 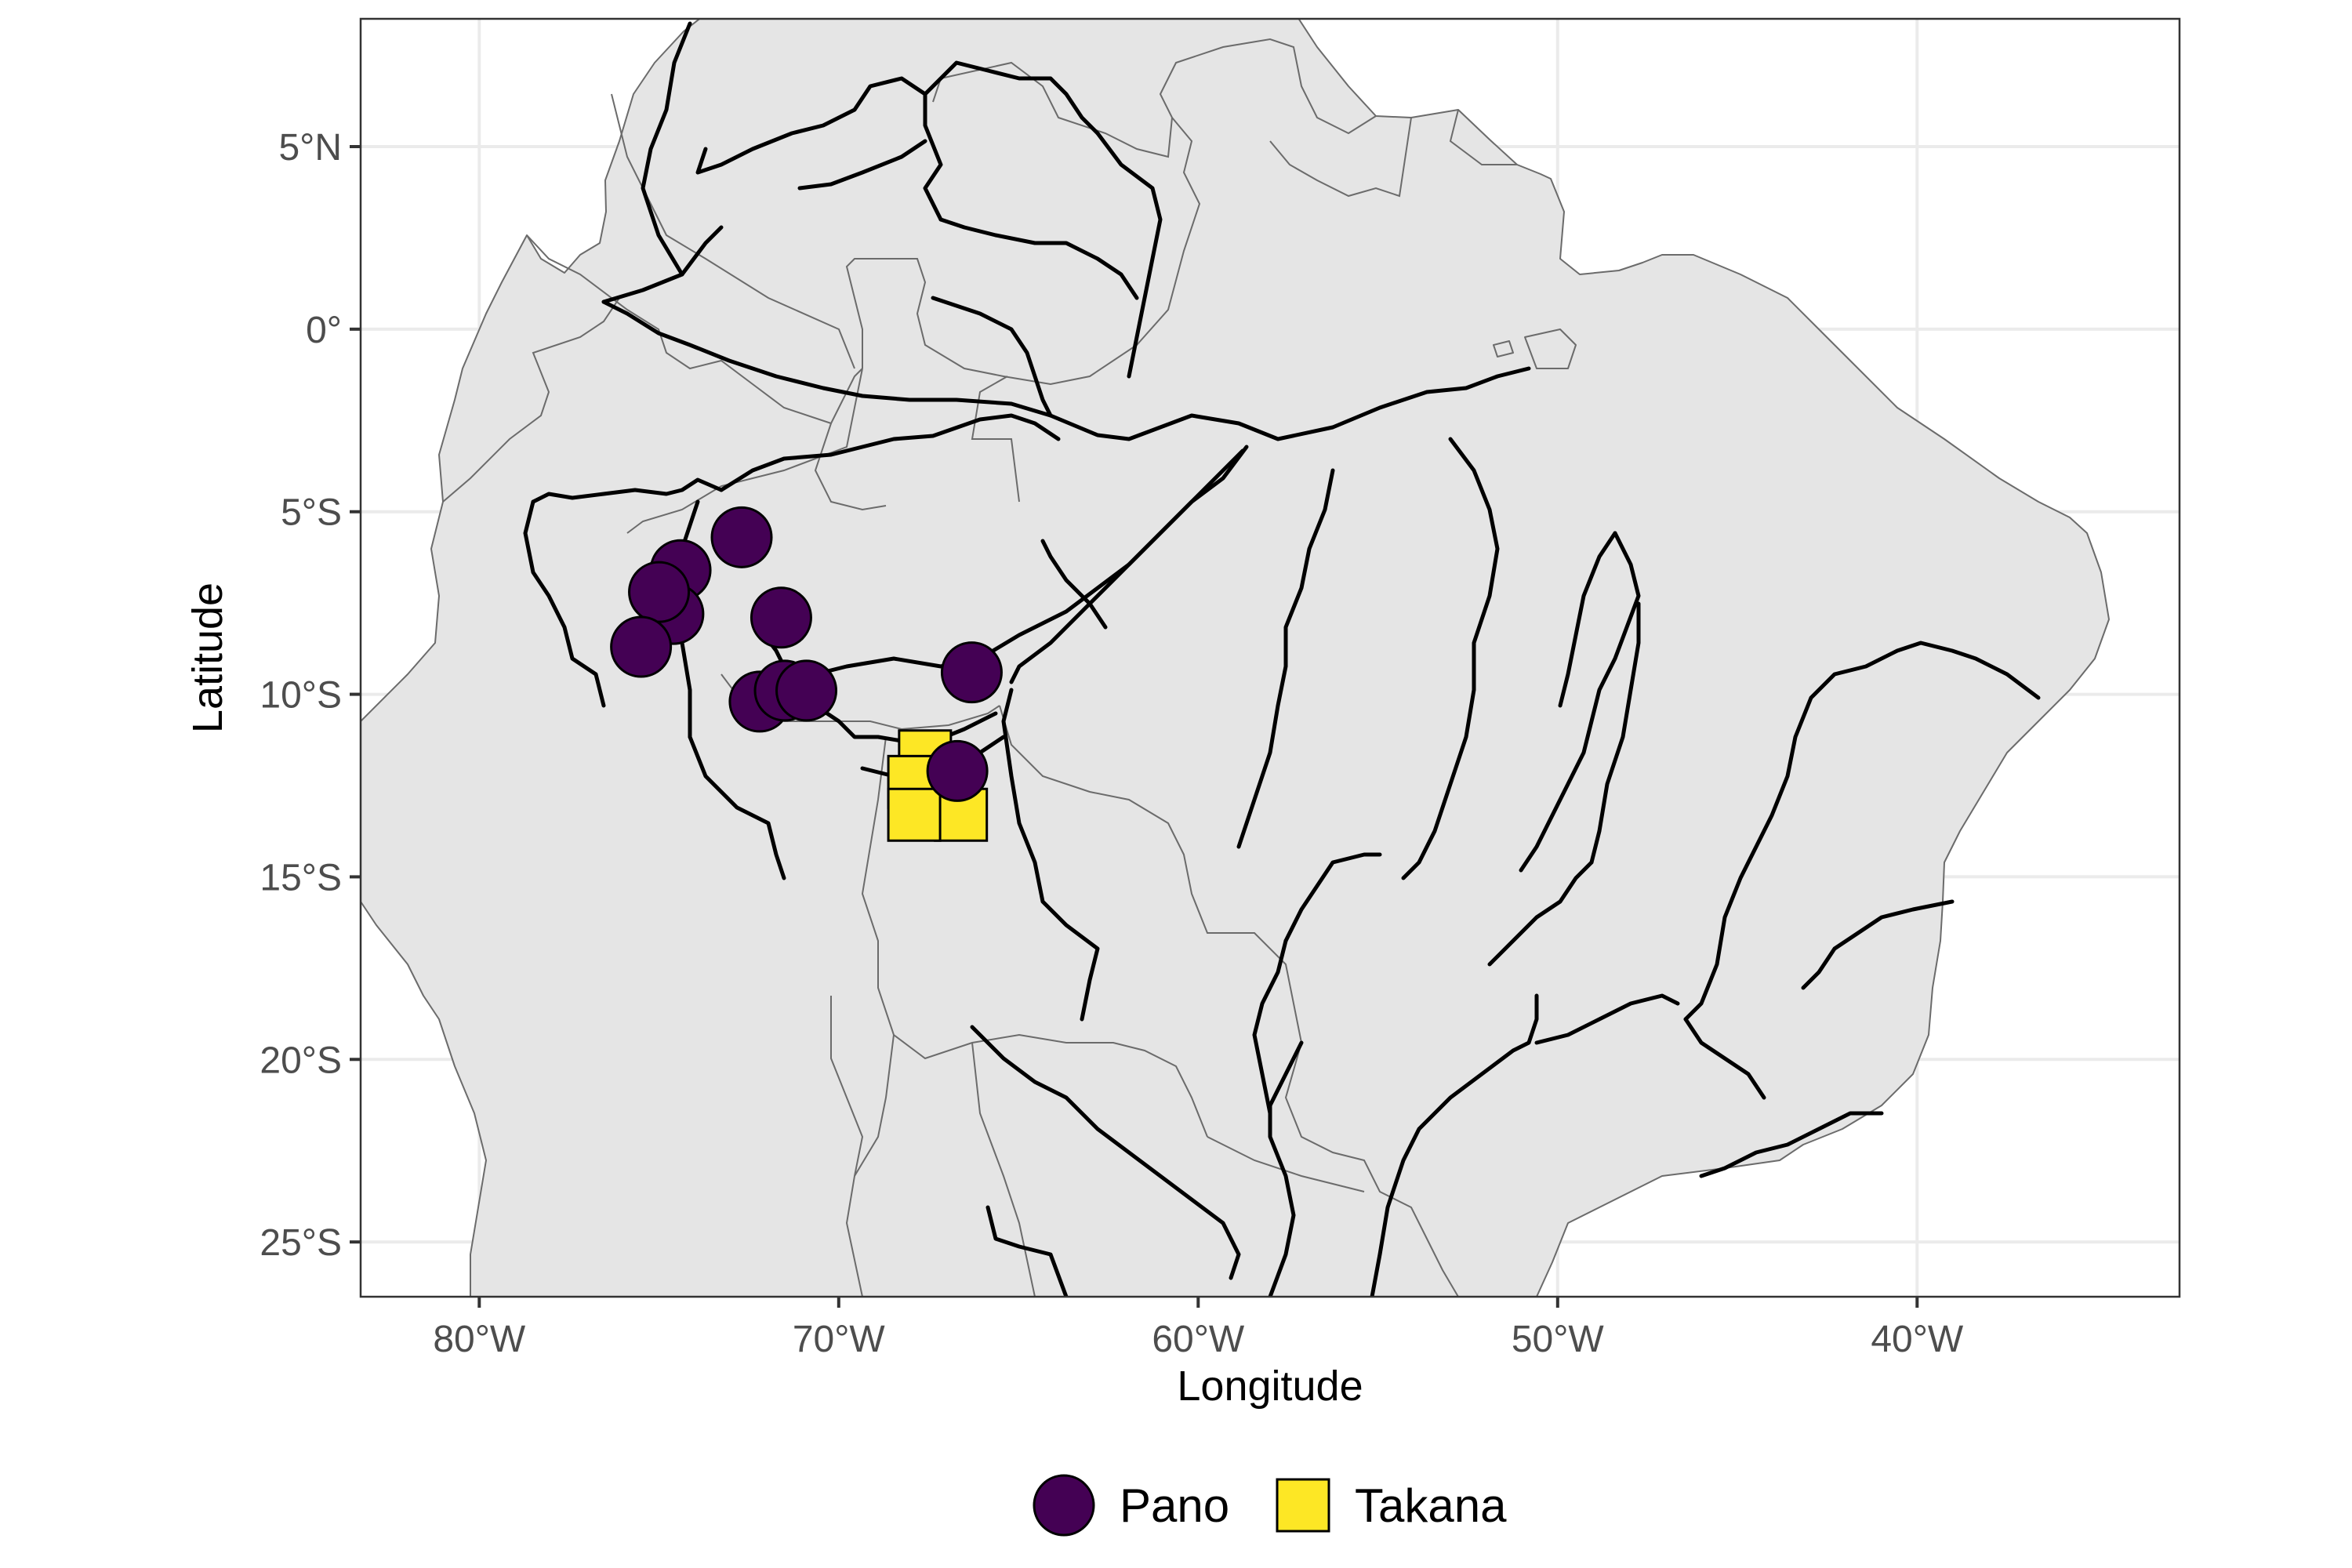 I want to click on y-tick-label: 10°S, so click(x=301, y=696).